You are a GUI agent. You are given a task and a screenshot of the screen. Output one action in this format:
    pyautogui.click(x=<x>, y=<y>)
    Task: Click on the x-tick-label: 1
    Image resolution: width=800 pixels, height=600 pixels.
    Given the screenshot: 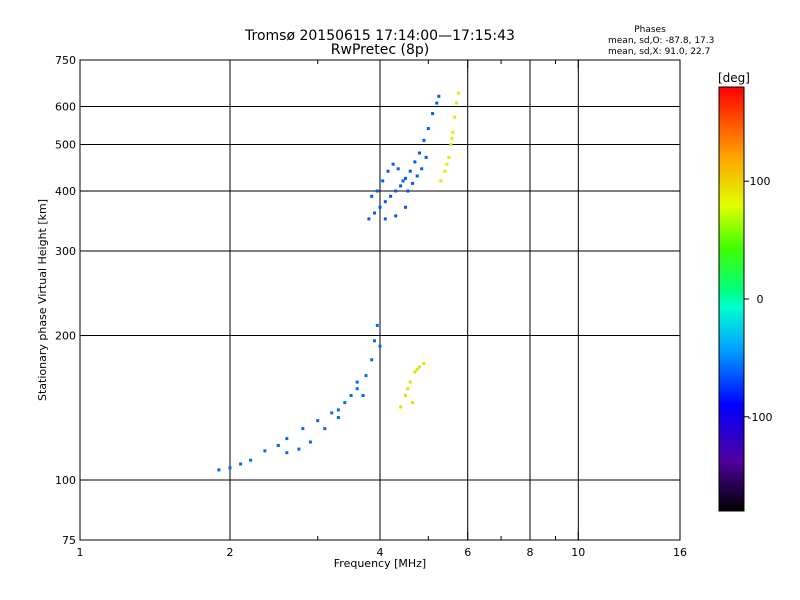 What is the action you would take?
    pyautogui.click(x=80, y=552)
    